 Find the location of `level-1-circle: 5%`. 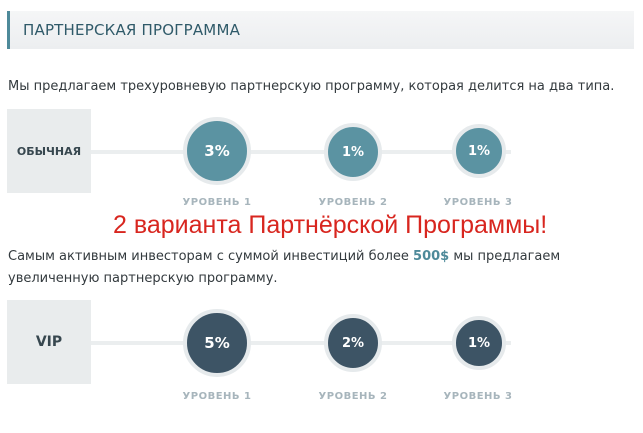

level-1-circle: 5% is located at coordinates (217, 343).